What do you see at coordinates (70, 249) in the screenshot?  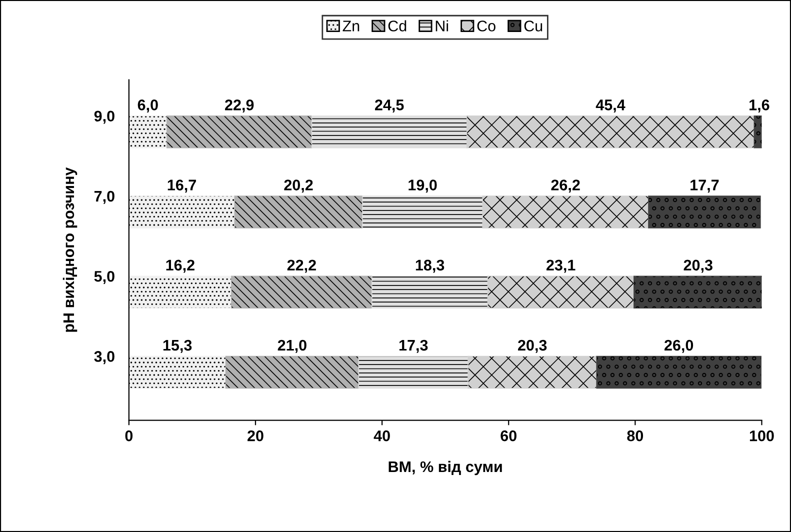 I see `y-axis-title: pH вихідного розчину` at bounding box center [70, 249].